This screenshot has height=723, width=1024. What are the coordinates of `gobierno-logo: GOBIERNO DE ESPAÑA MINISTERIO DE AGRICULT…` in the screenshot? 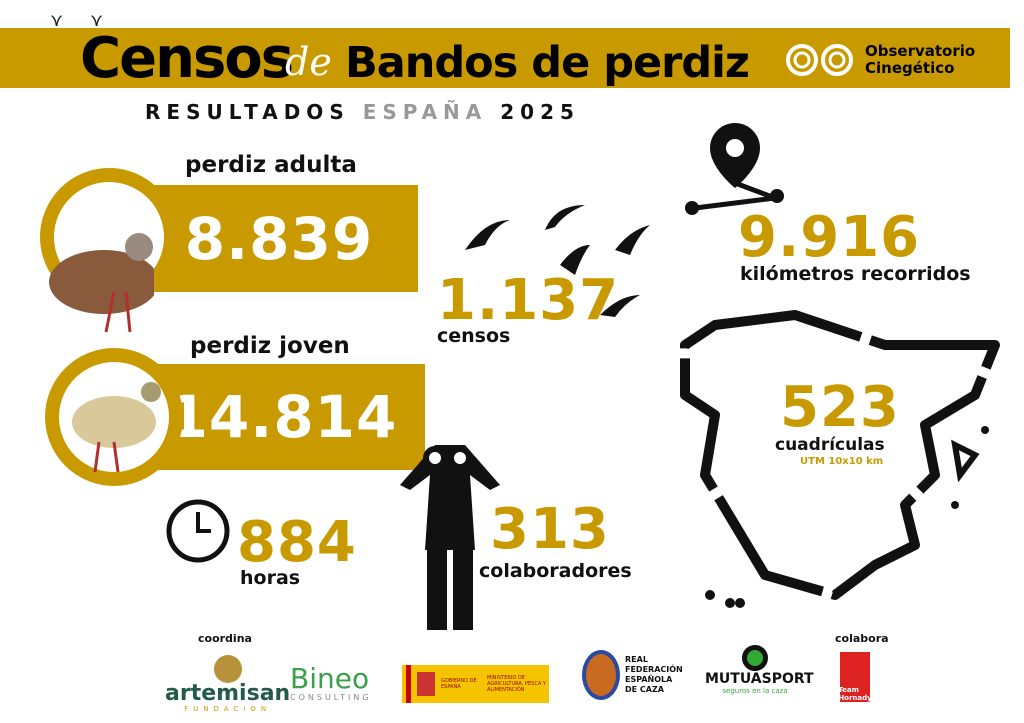 It's located at (475, 684).